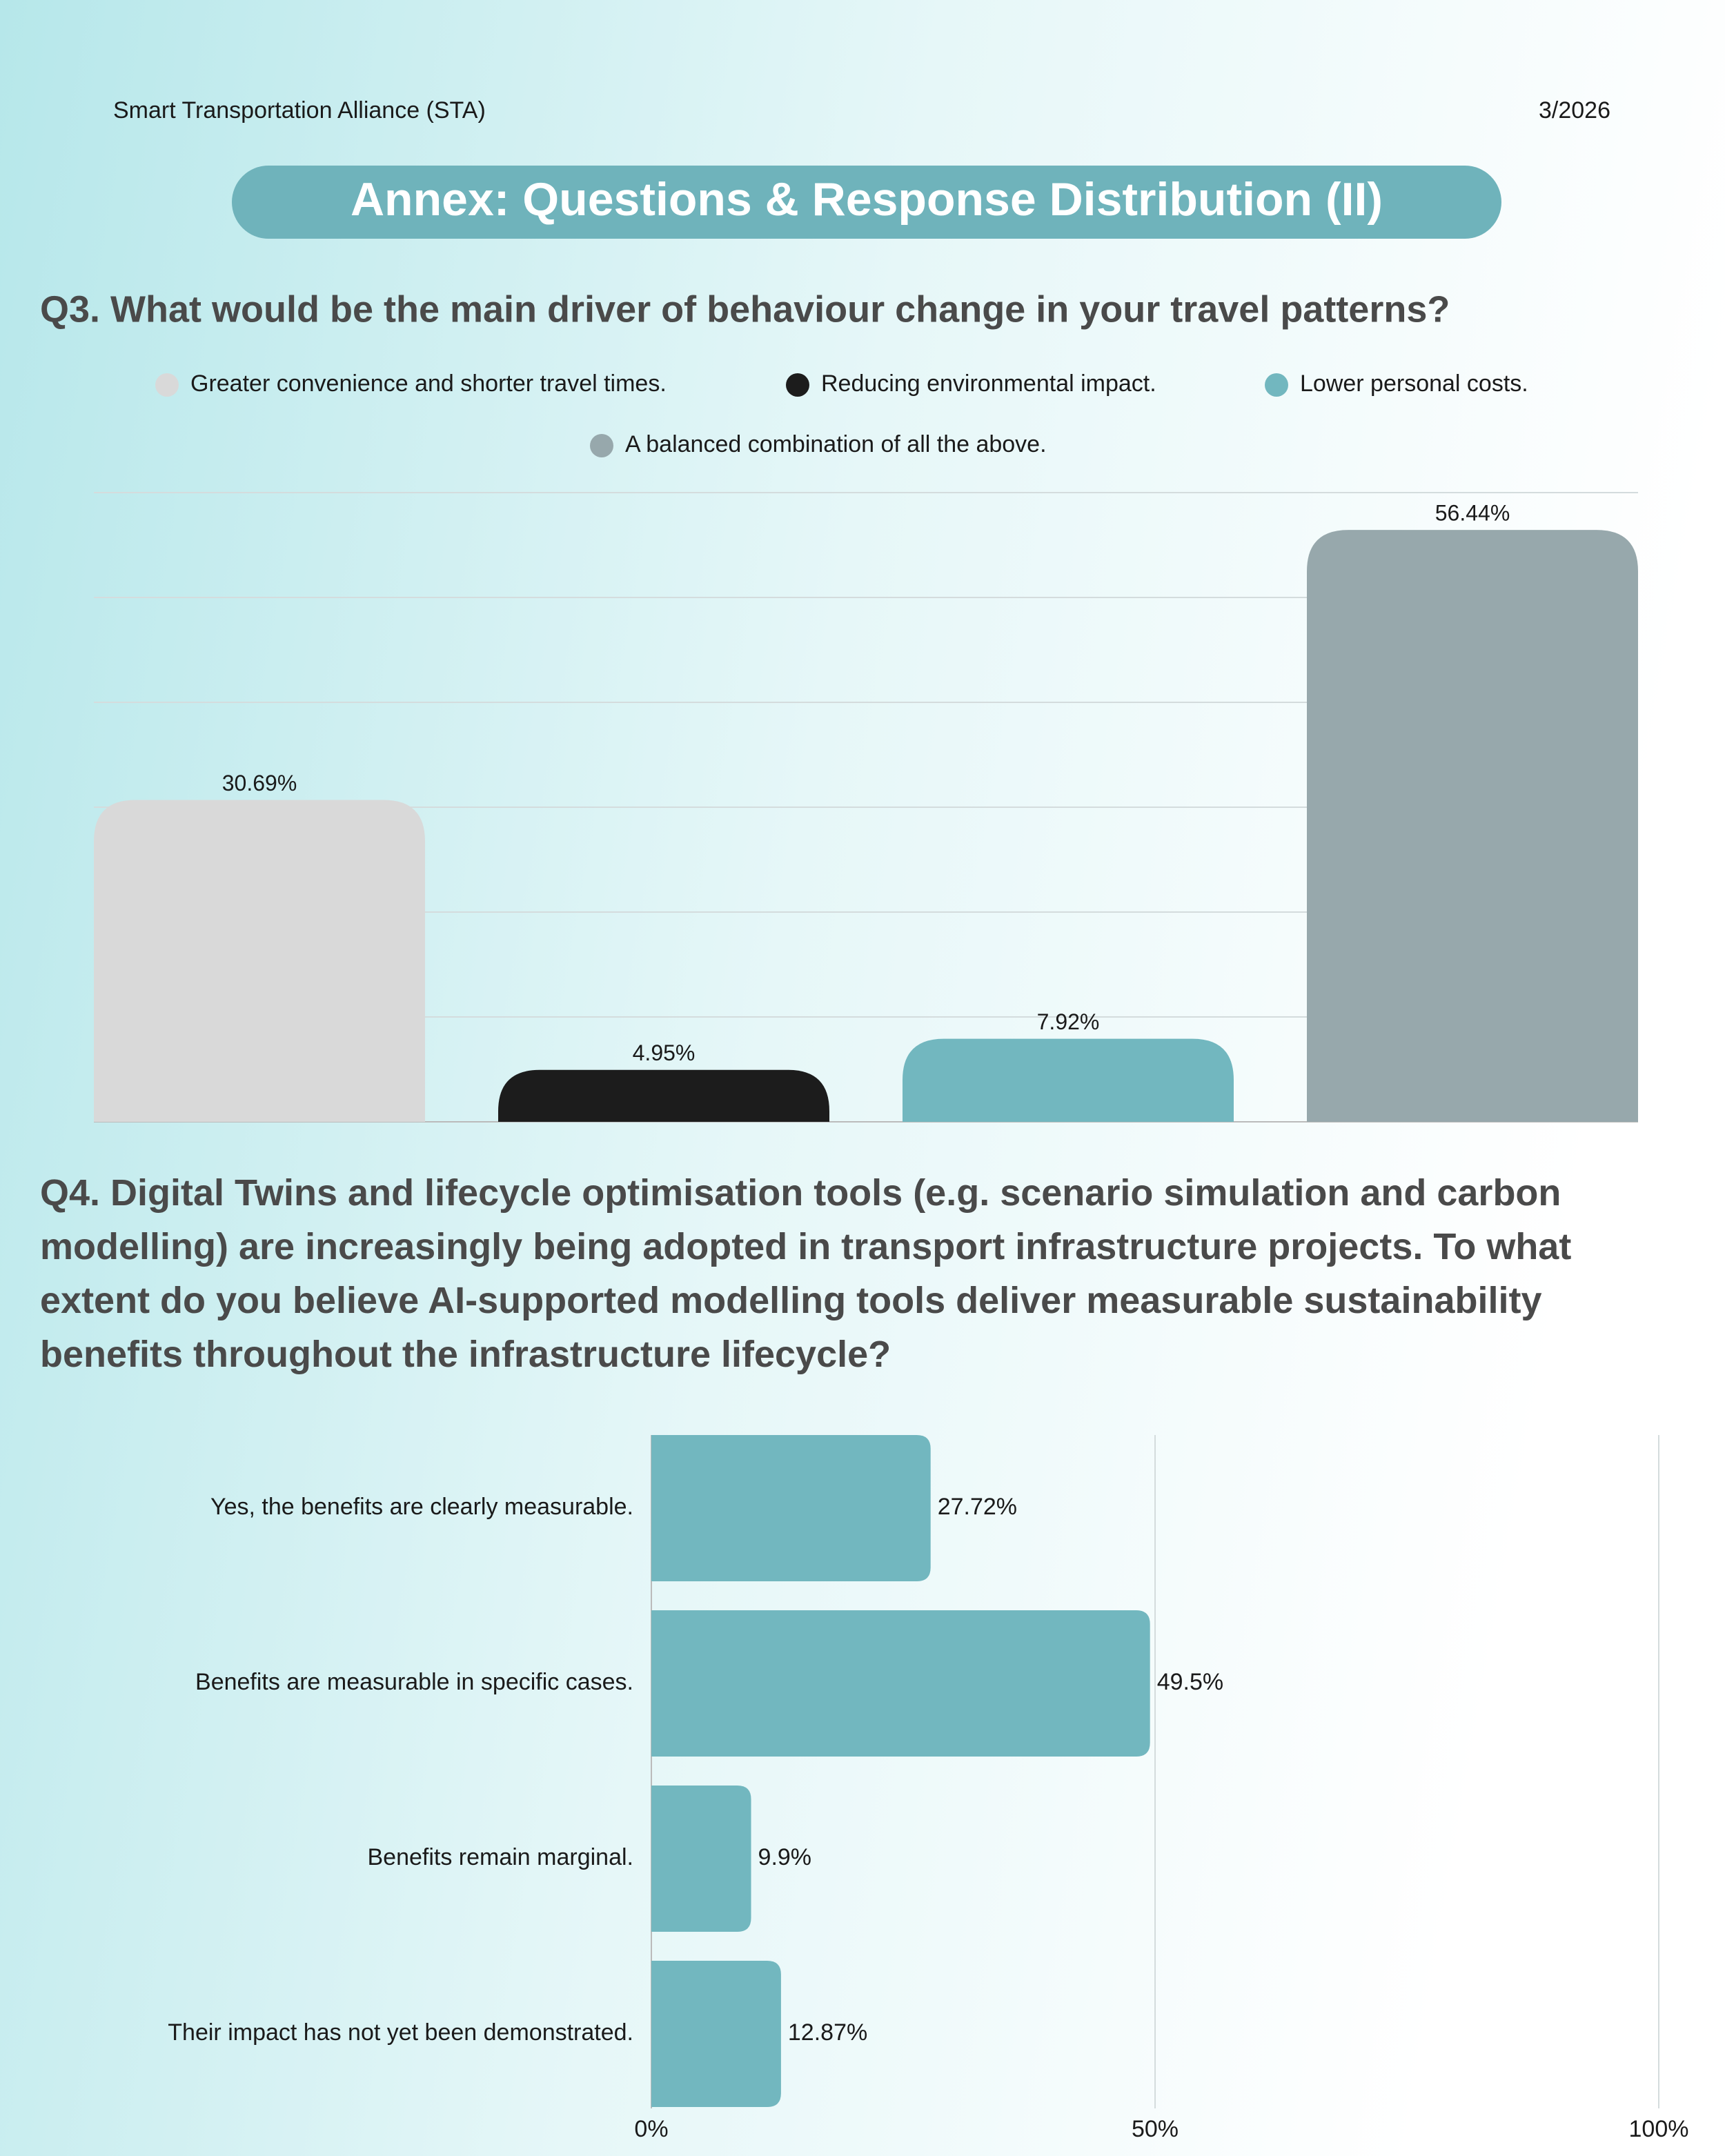  I want to click on value-label: 12.87%, so click(827, 2032).